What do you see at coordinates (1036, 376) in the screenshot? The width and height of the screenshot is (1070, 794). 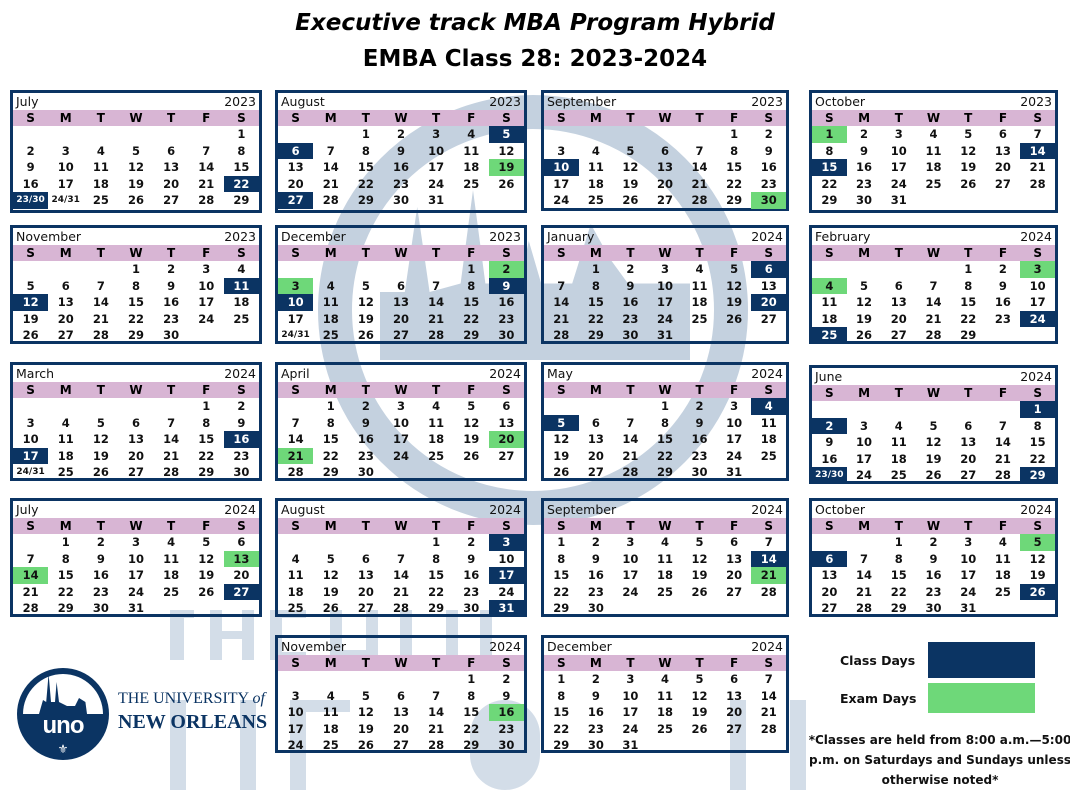 I see `month-year: 2024` at bounding box center [1036, 376].